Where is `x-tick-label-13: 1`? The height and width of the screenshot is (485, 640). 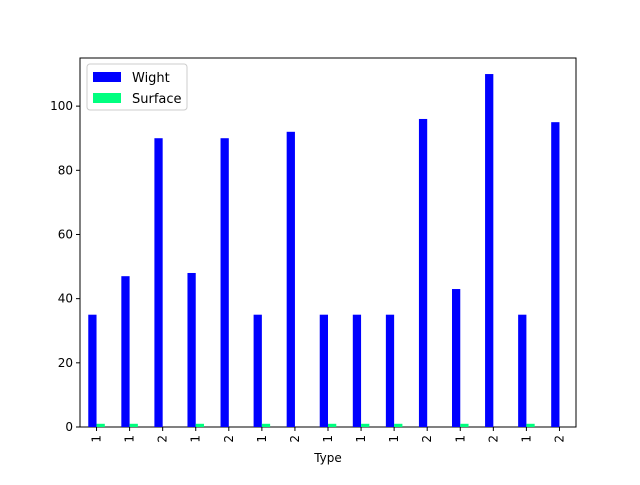
x-tick-label-13: 1 is located at coordinates (526, 439).